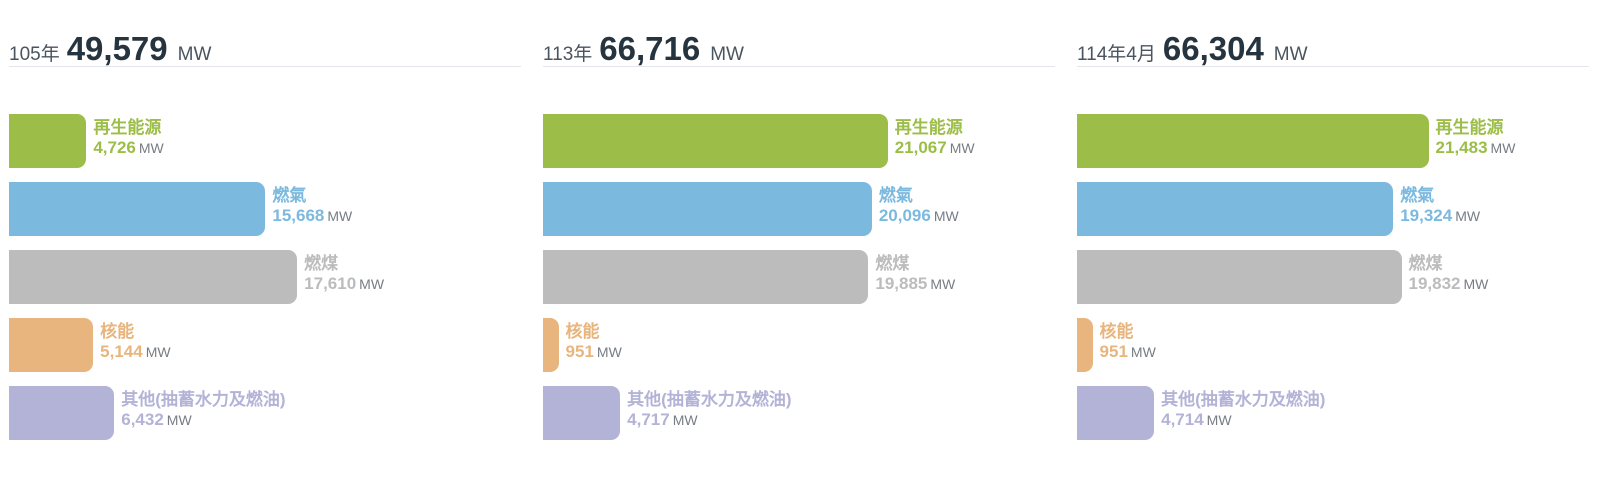  What do you see at coordinates (904, 215) in the screenshot?
I see `source-value: 20,096` at bounding box center [904, 215].